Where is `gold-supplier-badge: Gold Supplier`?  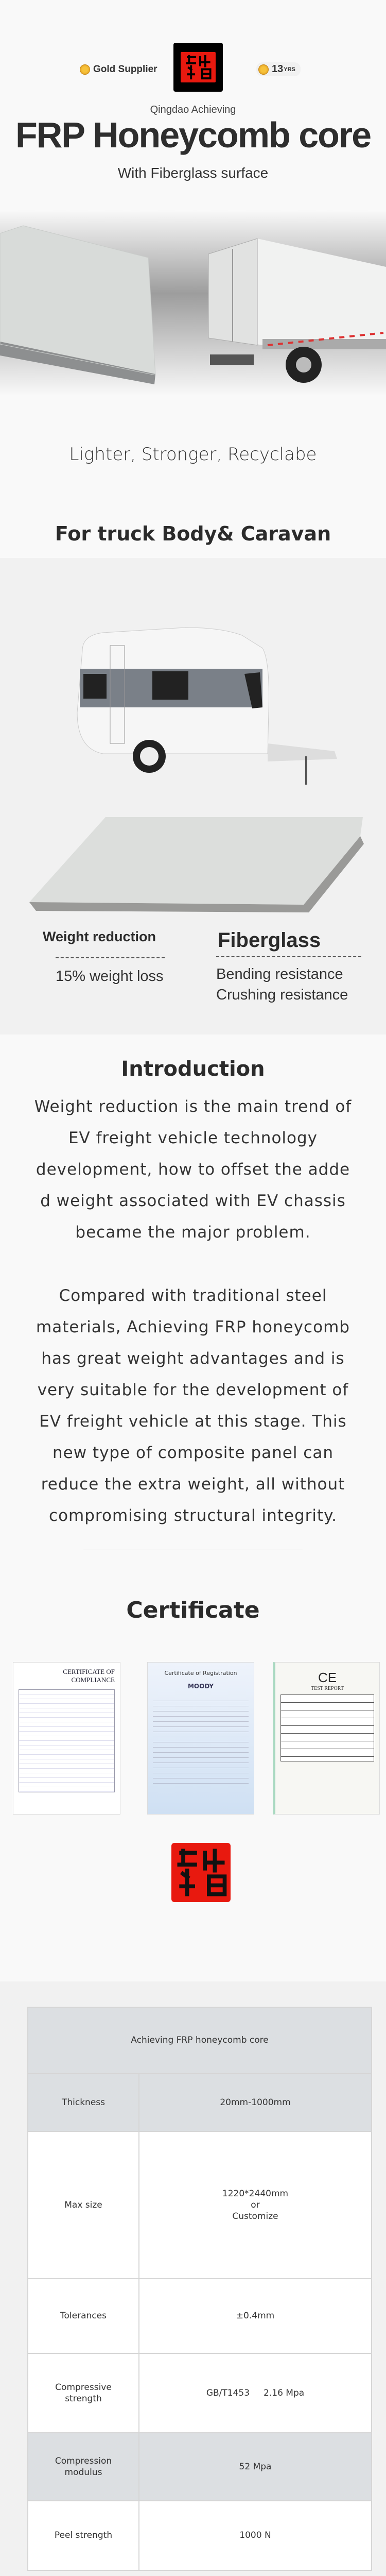 gold-supplier-badge: Gold Supplier is located at coordinates (119, 69).